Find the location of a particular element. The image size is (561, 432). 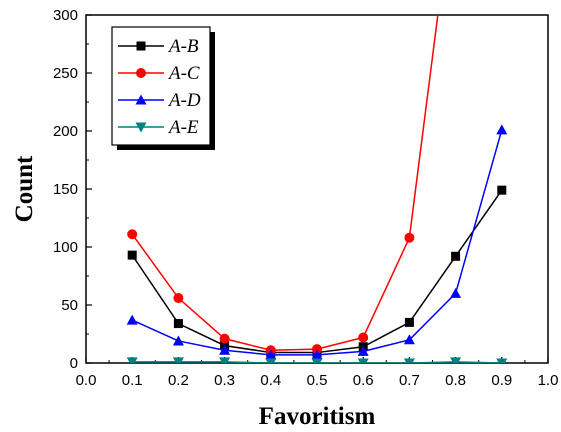

x-tick-label: 0.5 is located at coordinates (317, 380).